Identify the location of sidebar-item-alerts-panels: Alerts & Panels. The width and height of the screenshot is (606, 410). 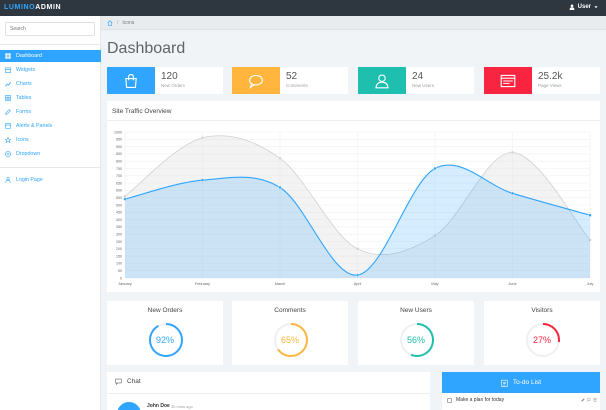
(50, 126).